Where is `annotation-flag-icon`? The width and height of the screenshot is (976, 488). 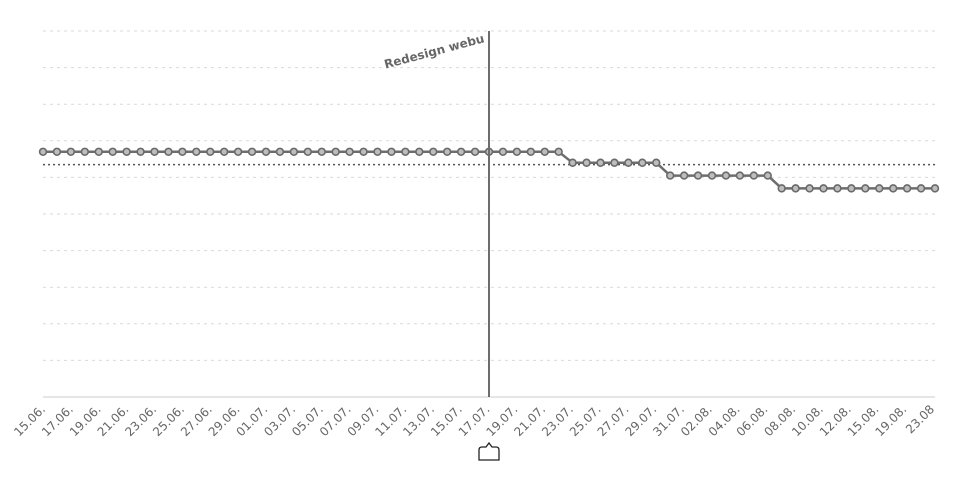
annotation-flag-icon is located at coordinates (489, 451).